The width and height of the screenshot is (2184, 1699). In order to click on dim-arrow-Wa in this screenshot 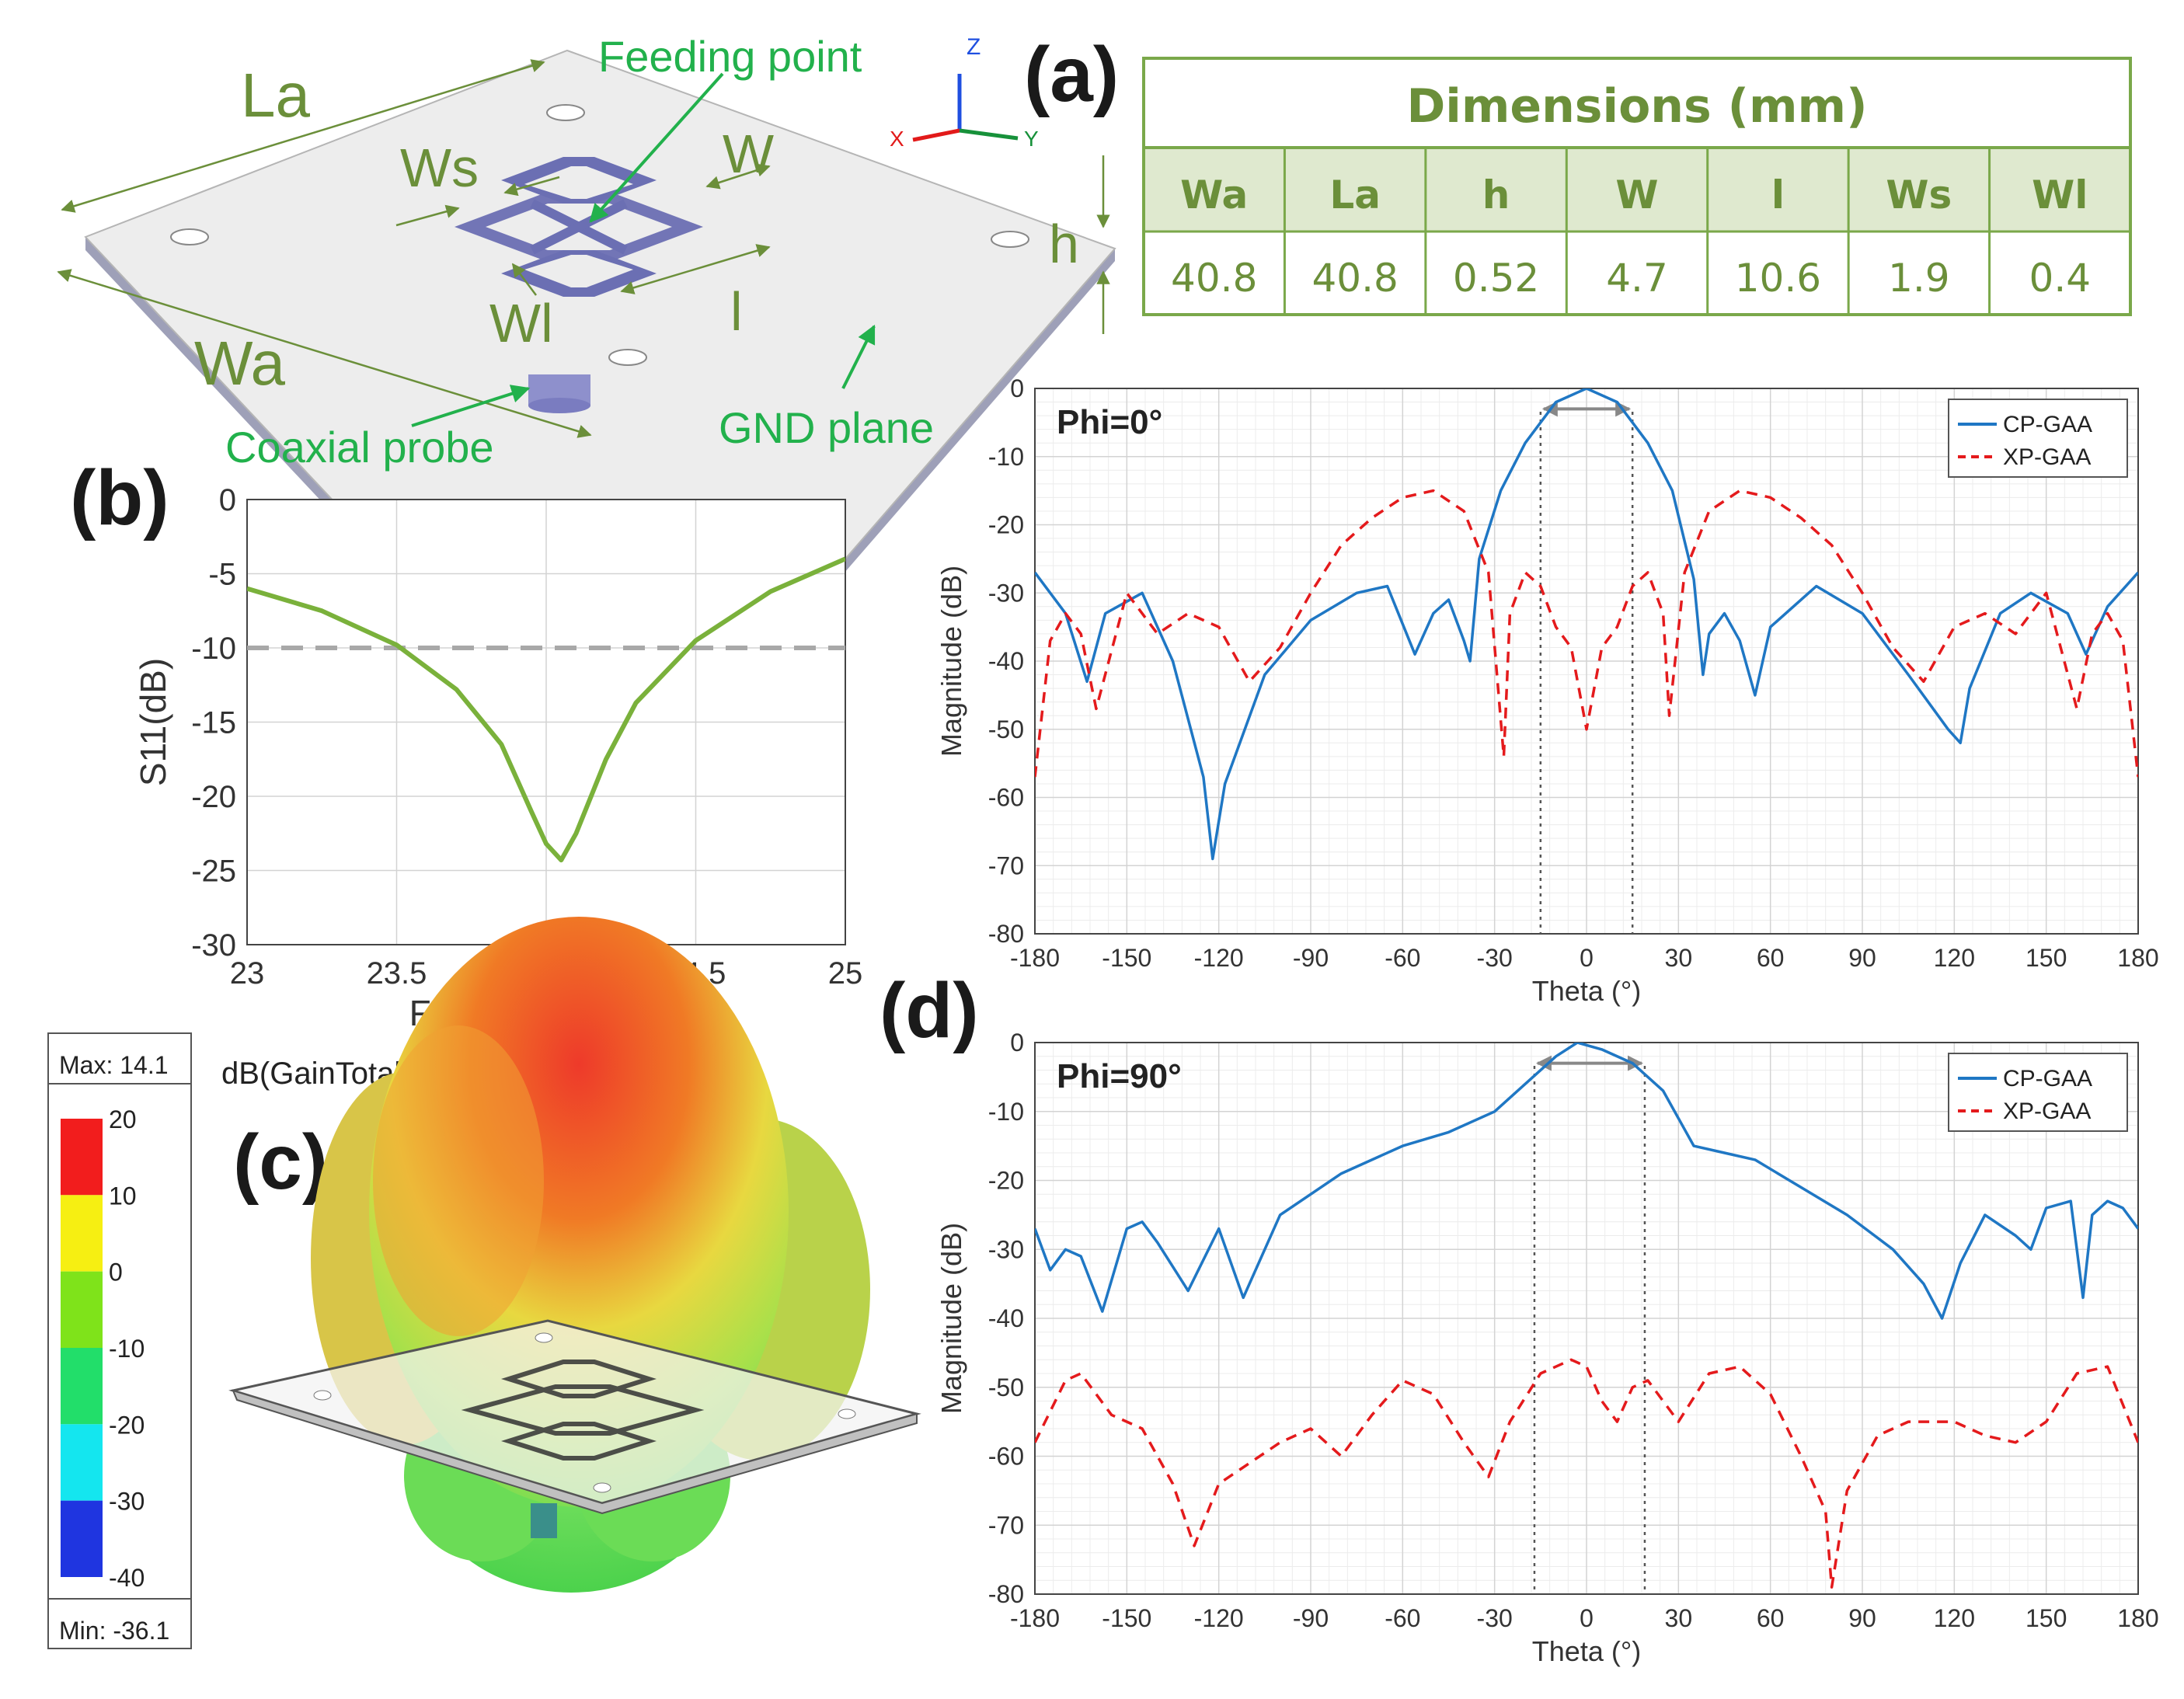, I will do `click(324, 353)`.